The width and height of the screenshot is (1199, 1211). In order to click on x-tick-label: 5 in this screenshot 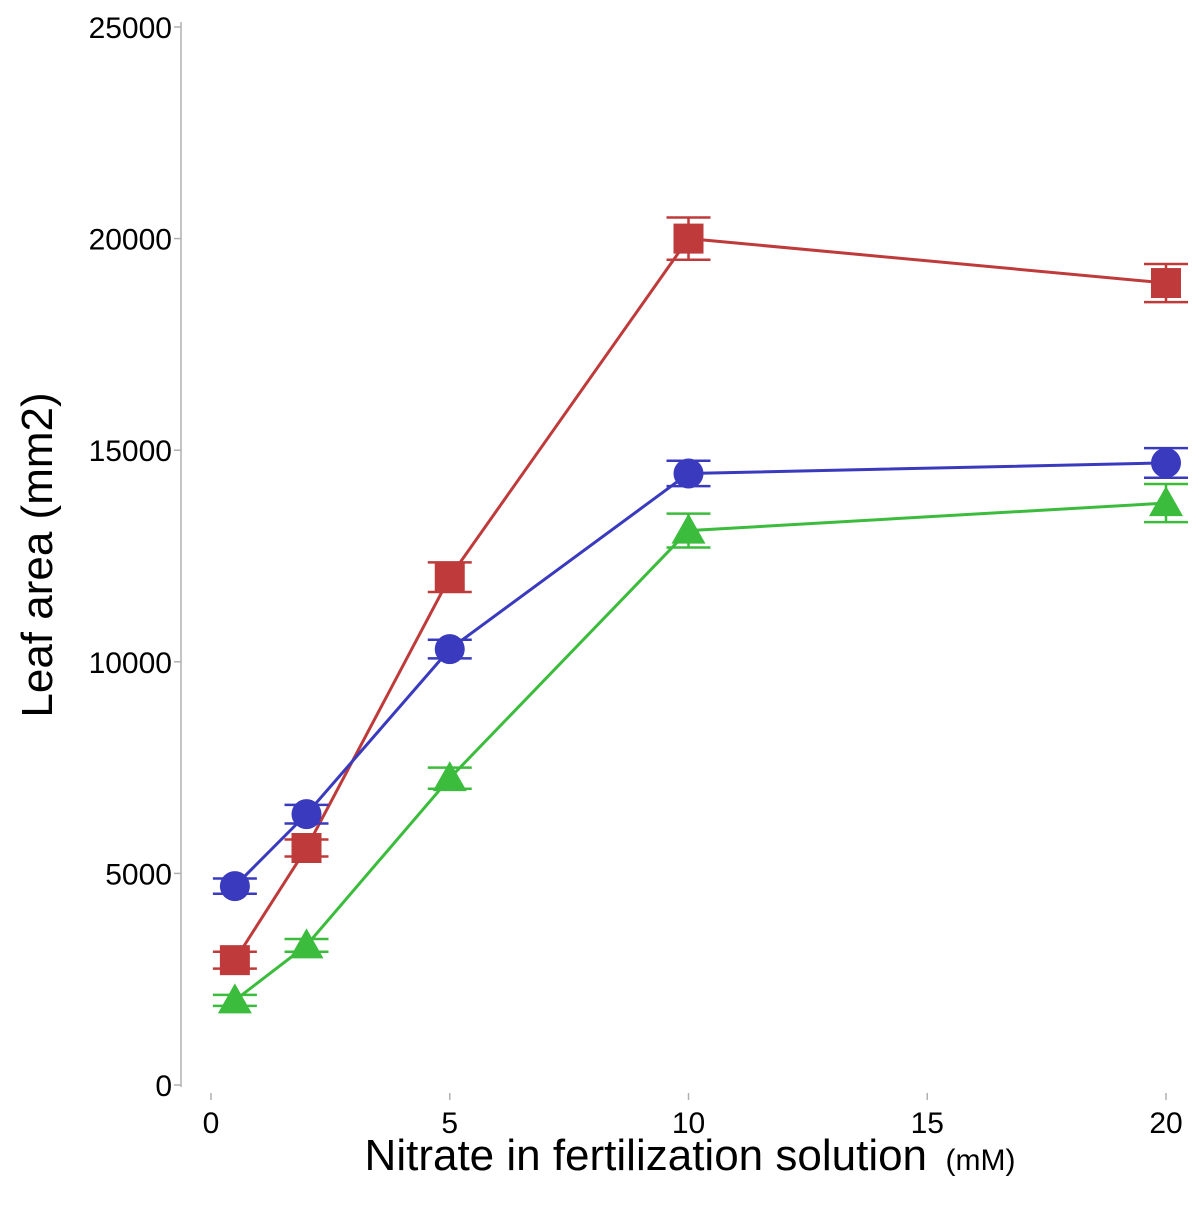, I will do `click(449, 1123)`.